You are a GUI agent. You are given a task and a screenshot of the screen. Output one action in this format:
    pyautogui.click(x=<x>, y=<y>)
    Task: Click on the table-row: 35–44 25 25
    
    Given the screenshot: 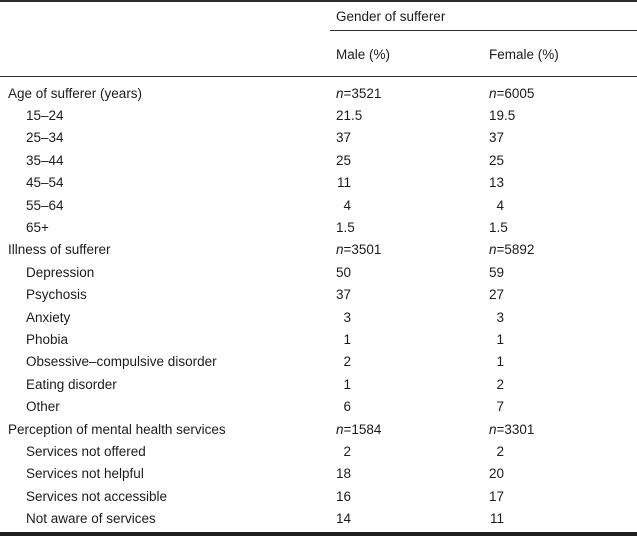 What is the action you would take?
    pyautogui.click(x=318, y=160)
    